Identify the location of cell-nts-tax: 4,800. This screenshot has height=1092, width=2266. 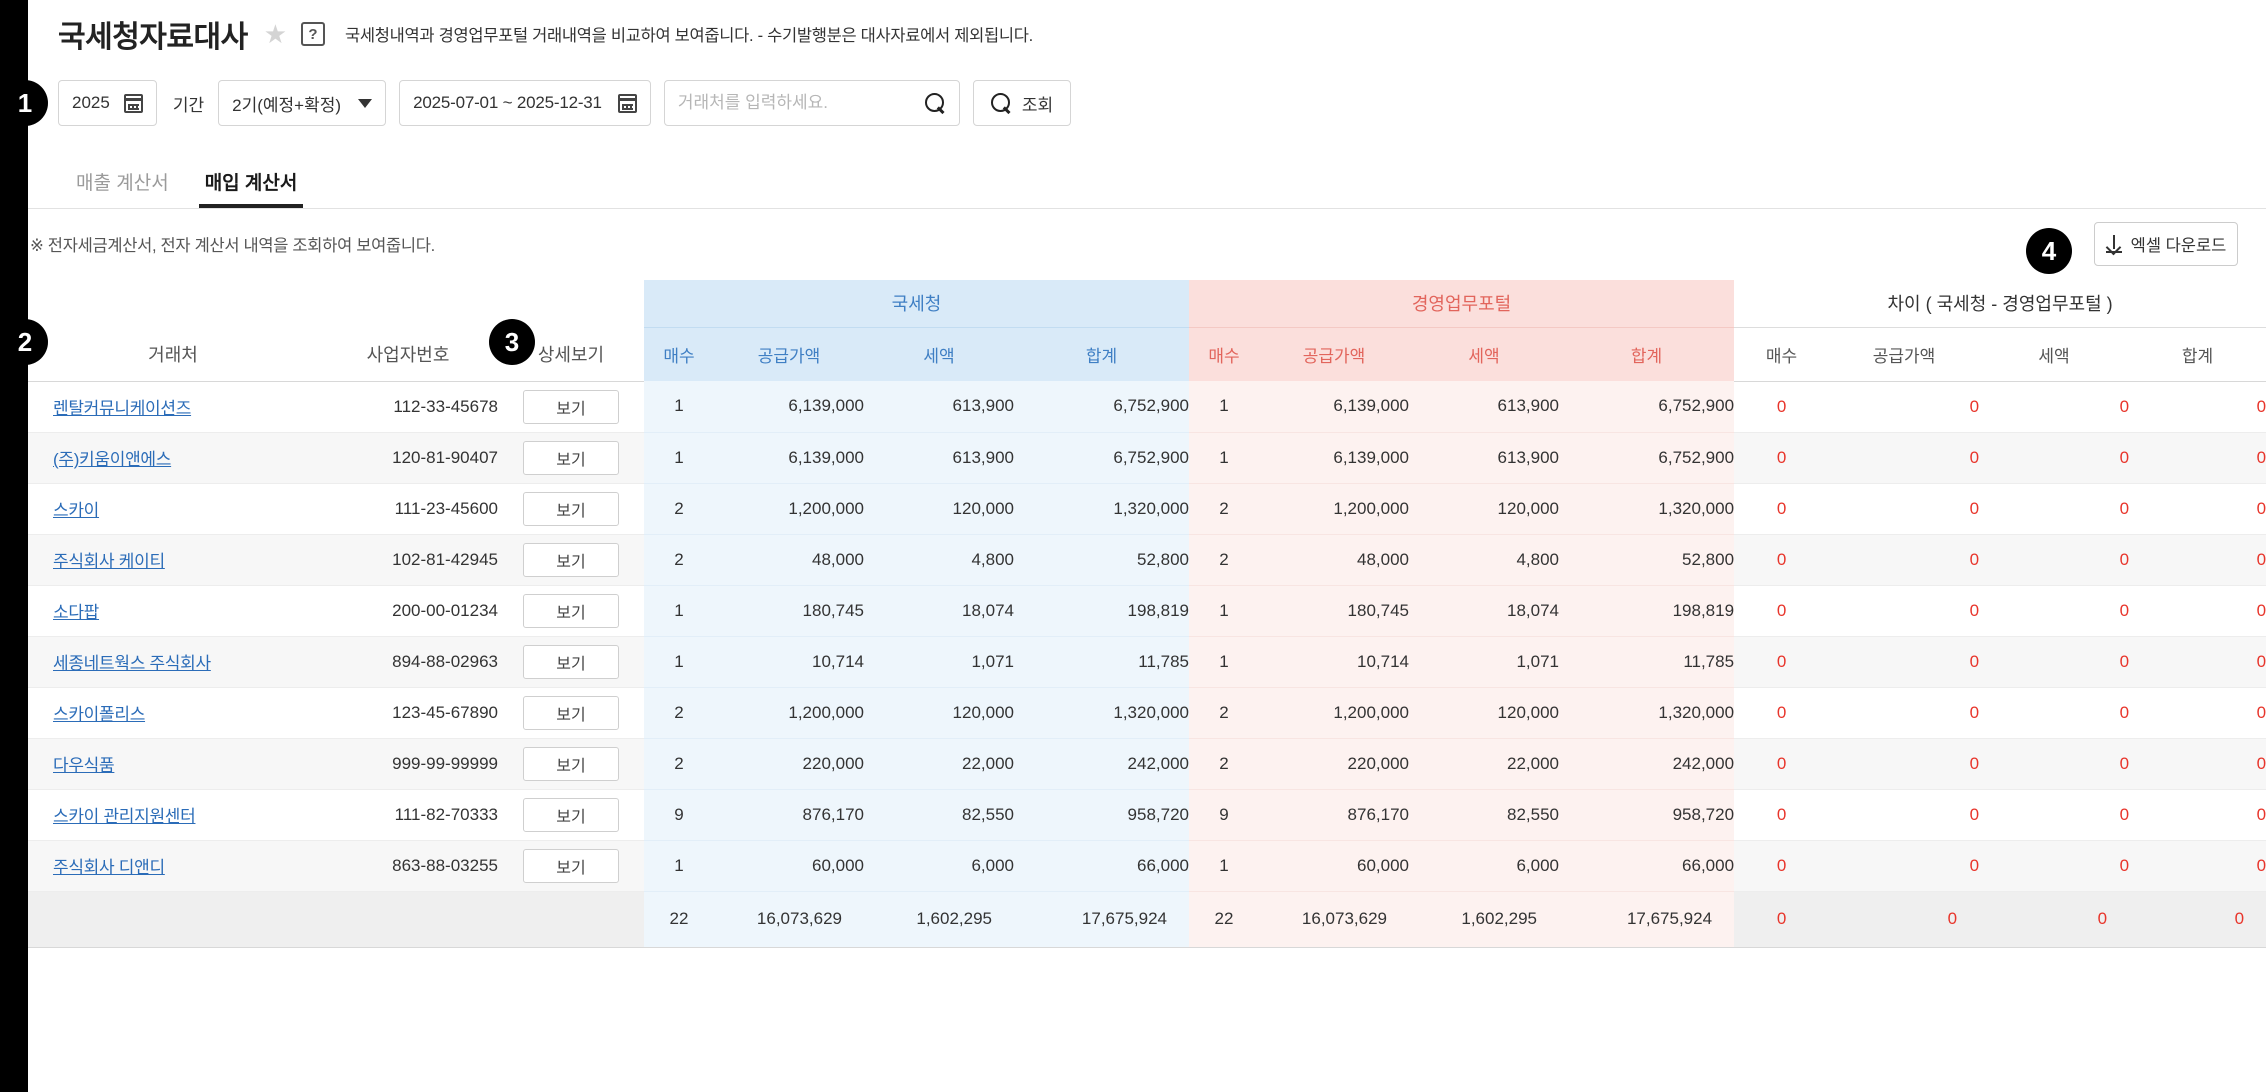
(939, 560).